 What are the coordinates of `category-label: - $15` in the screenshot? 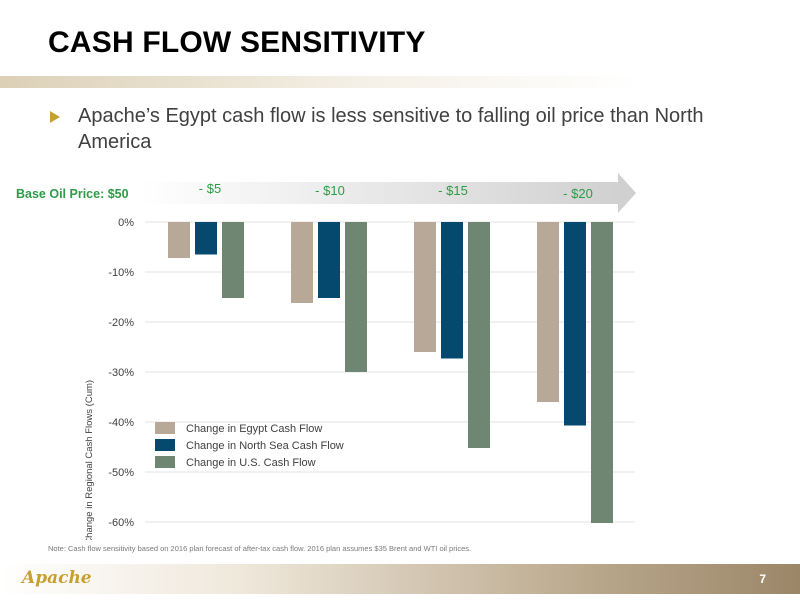 It's located at (453, 190).